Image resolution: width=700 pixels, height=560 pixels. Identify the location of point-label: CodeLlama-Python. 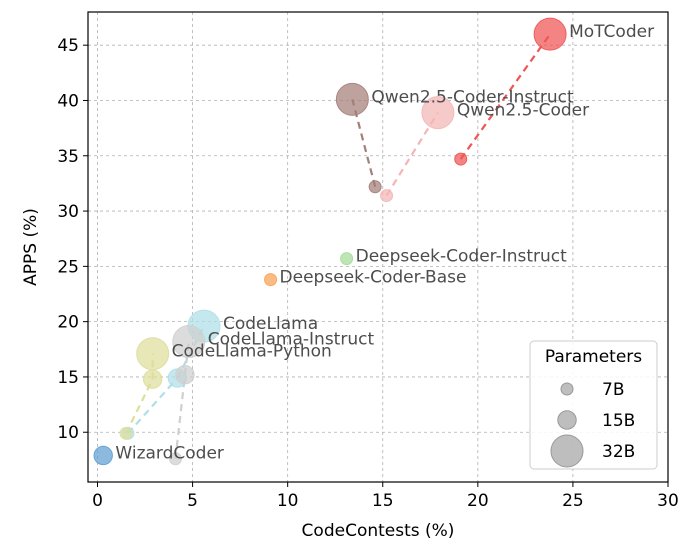
(252, 352).